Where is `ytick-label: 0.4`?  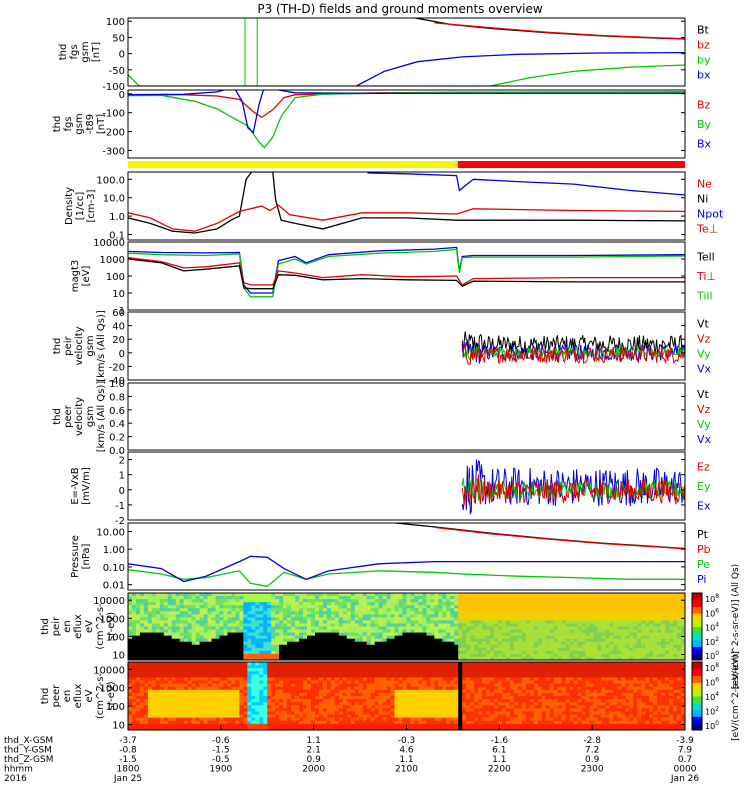
ytick-label: 0.4 is located at coordinates (117, 424).